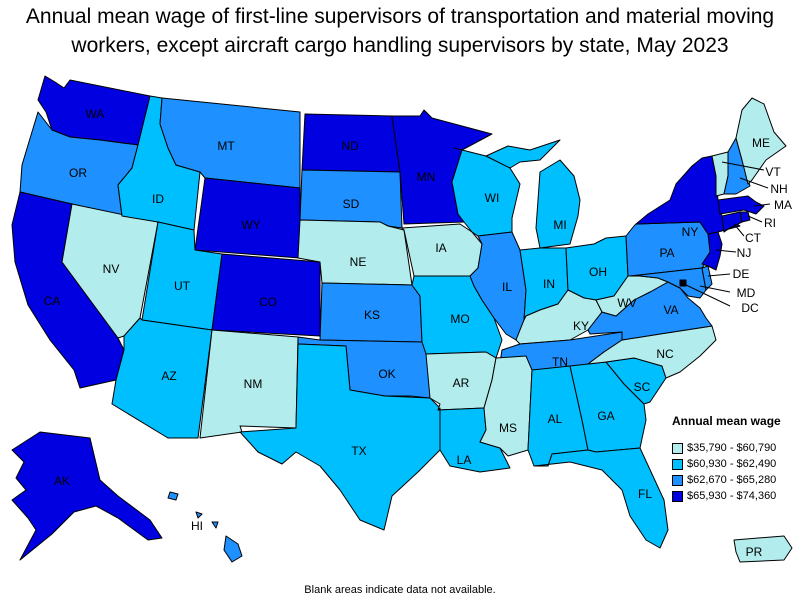  I want to click on label-DE: DE, so click(741, 274).